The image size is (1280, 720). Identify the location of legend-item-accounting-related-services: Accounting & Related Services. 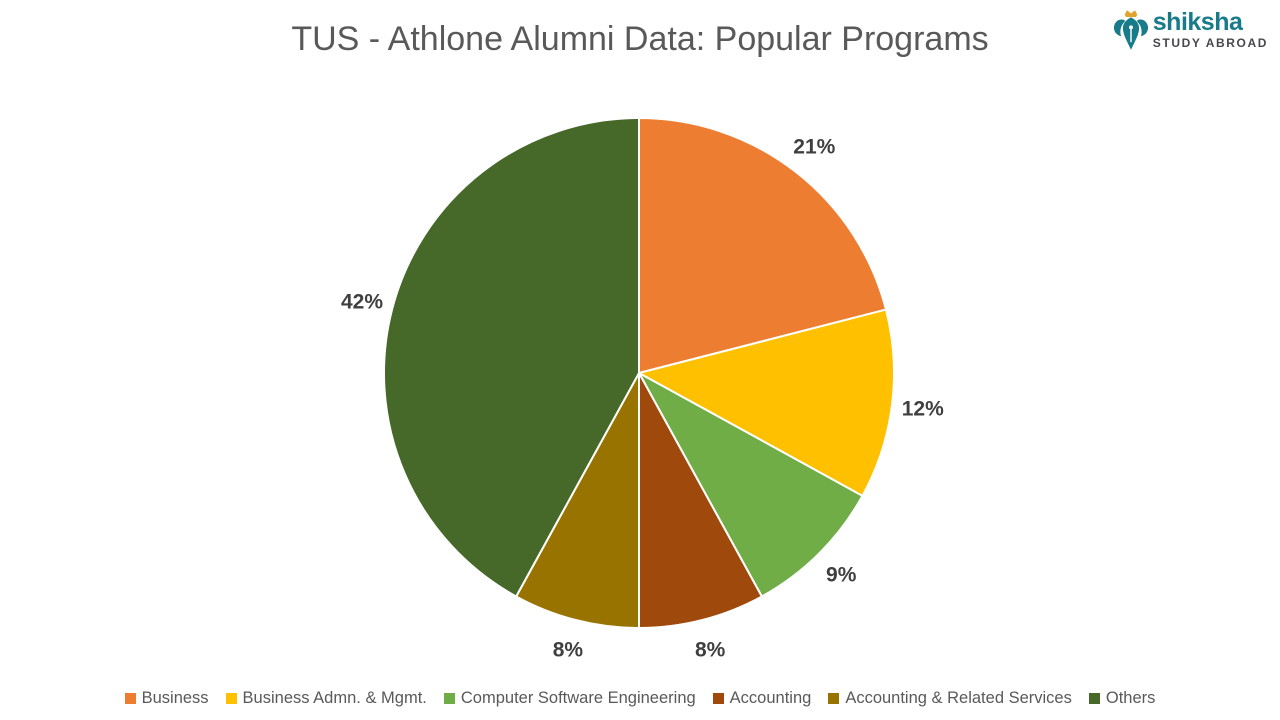
(950, 698).